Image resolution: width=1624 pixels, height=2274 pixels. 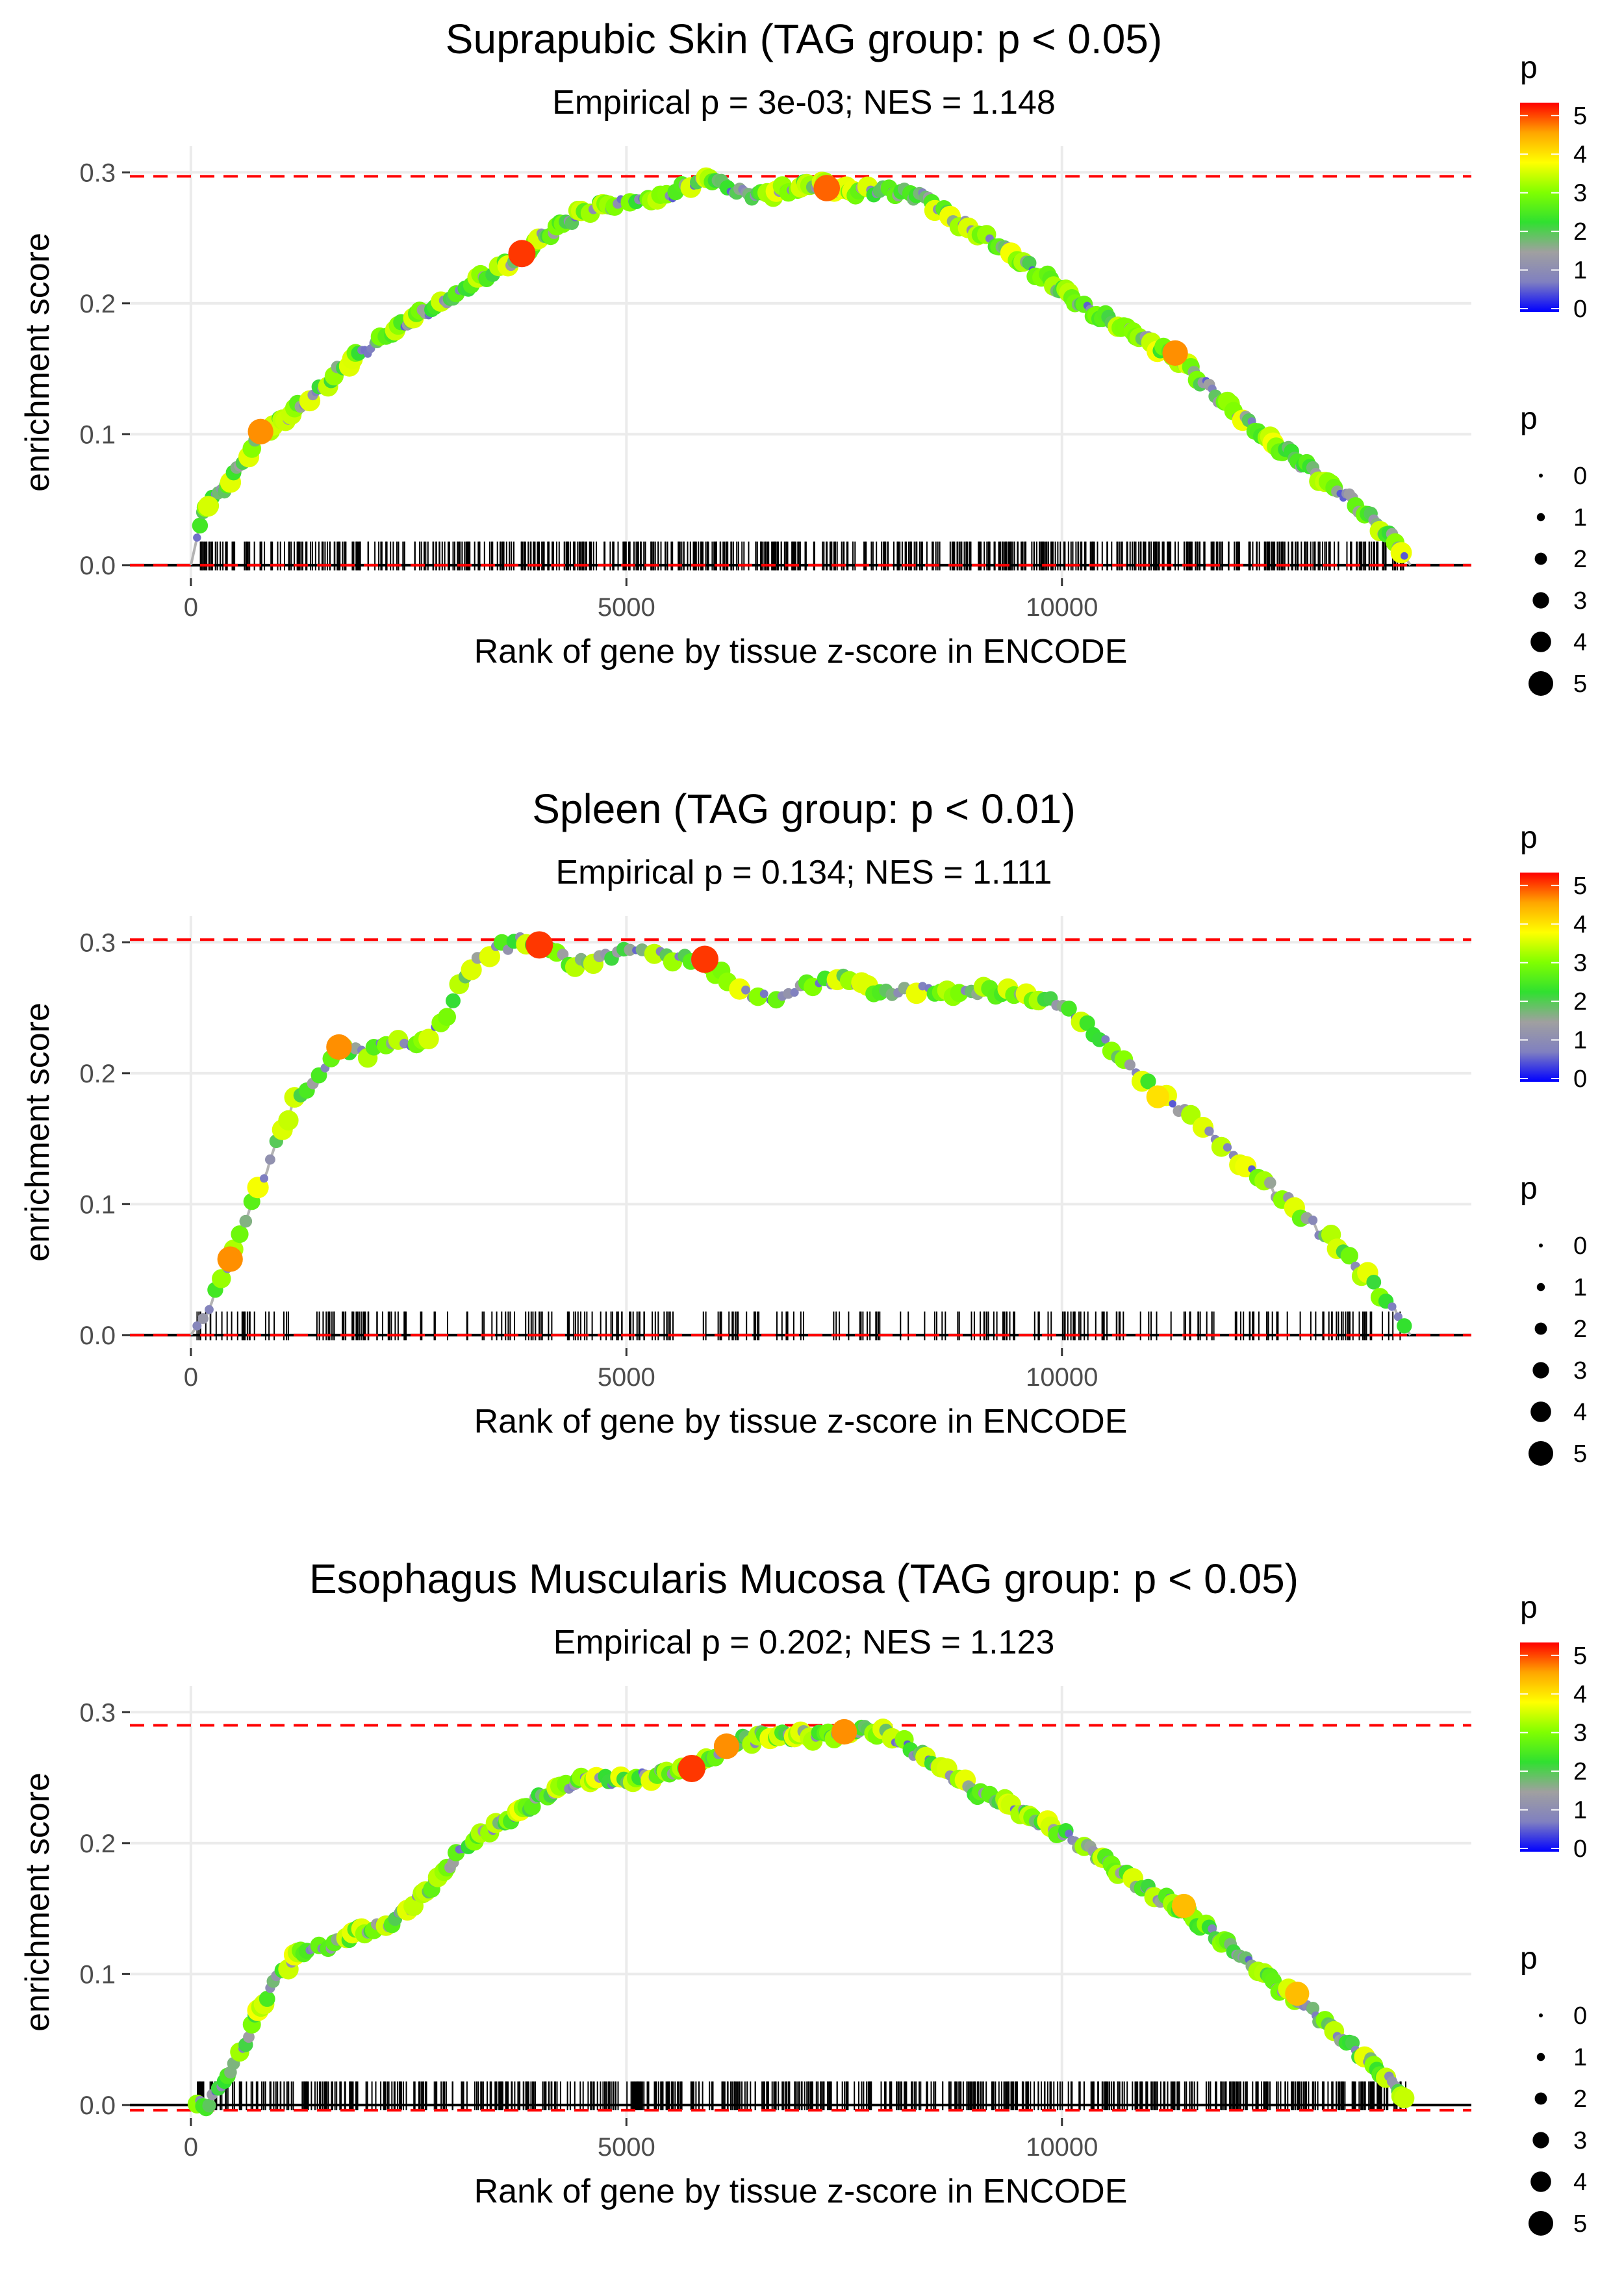 What do you see at coordinates (97, 1844) in the screenshot?
I see `y-tick-label: 0.2` at bounding box center [97, 1844].